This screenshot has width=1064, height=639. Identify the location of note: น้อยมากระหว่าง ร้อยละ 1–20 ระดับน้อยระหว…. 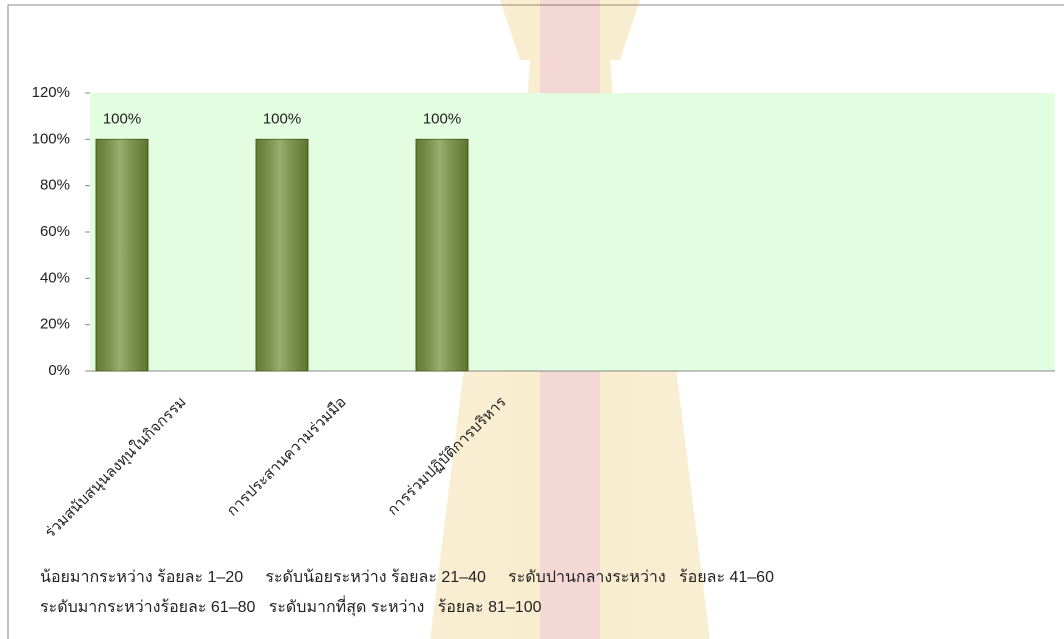
(407, 577).